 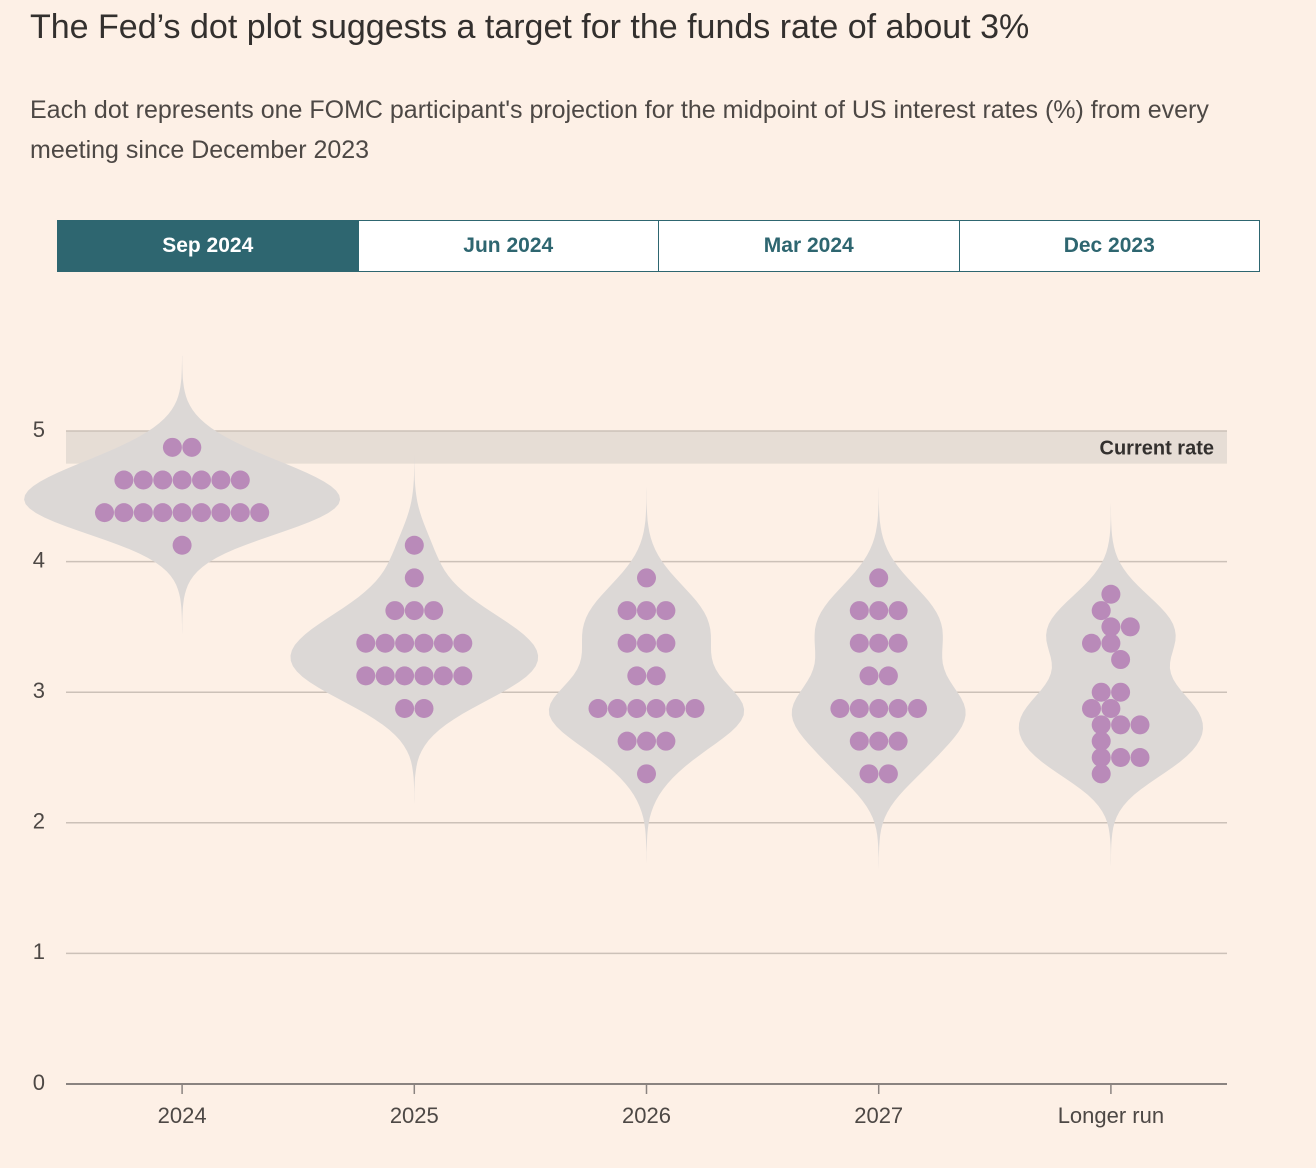 What do you see at coordinates (39, 559) in the screenshot?
I see `y-tick-label: 4` at bounding box center [39, 559].